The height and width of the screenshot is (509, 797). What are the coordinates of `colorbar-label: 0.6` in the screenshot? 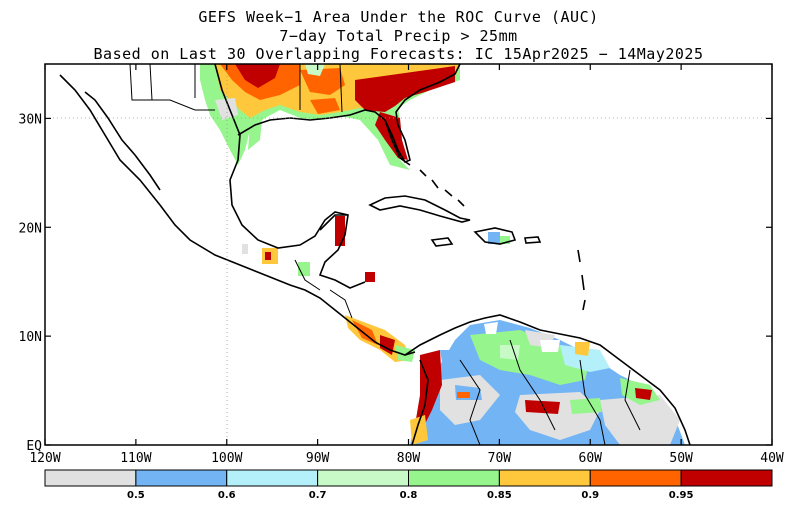 It's located at (227, 495).